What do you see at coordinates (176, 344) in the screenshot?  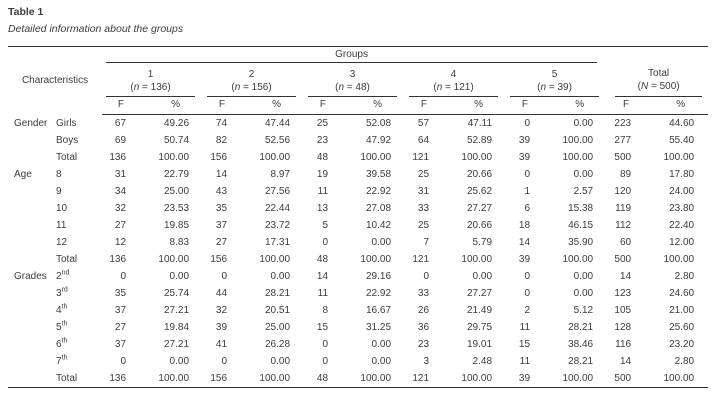 I see `percent-value: 27.21` at bounding box center [176, 344].